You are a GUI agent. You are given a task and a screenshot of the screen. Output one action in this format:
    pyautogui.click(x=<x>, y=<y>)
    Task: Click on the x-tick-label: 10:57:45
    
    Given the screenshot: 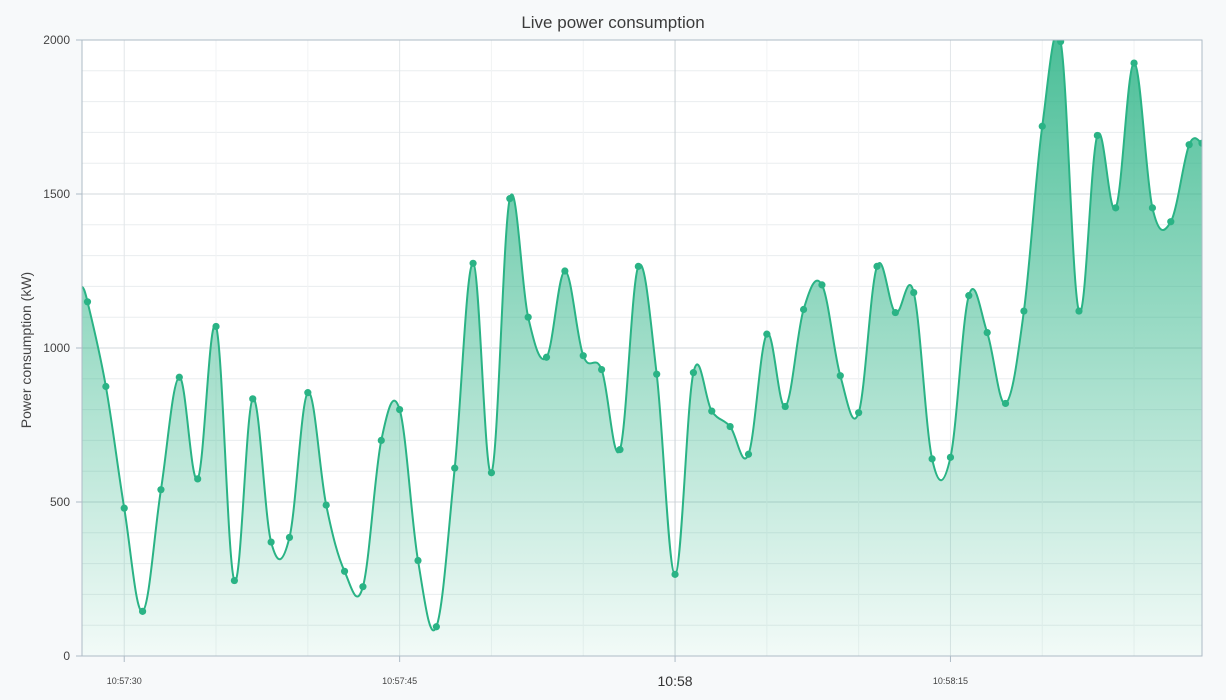 What is the action you would take?
    pyautogui.click(x=399, y=681)
    